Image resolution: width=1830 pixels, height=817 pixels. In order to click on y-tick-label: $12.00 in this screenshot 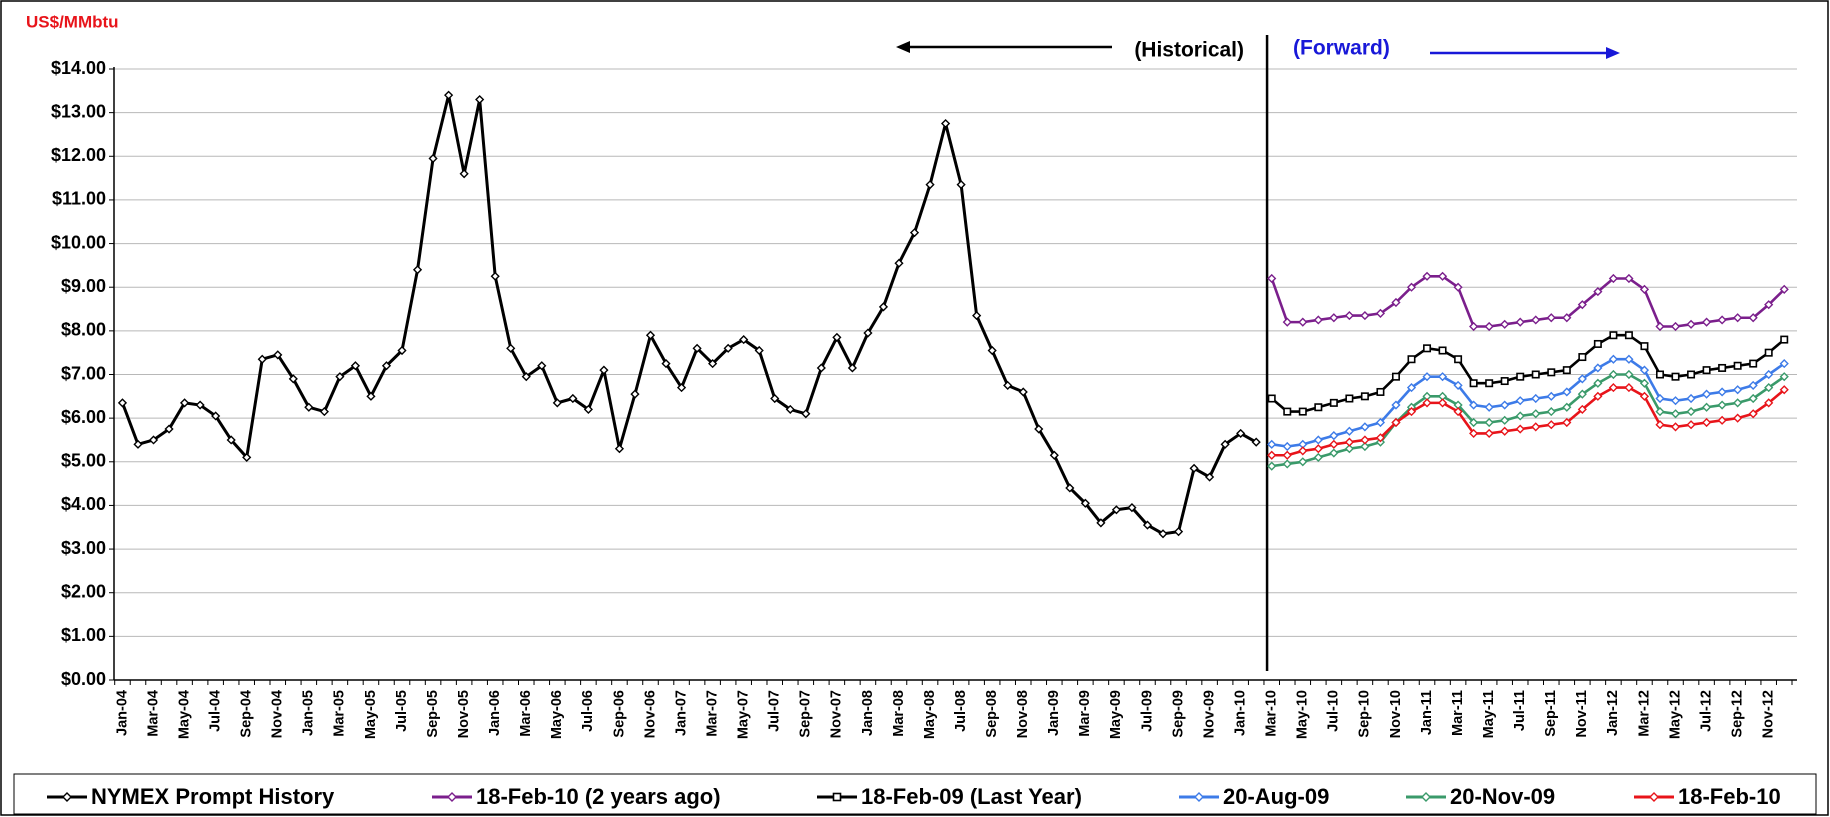, I will do `click(78, 155)`.